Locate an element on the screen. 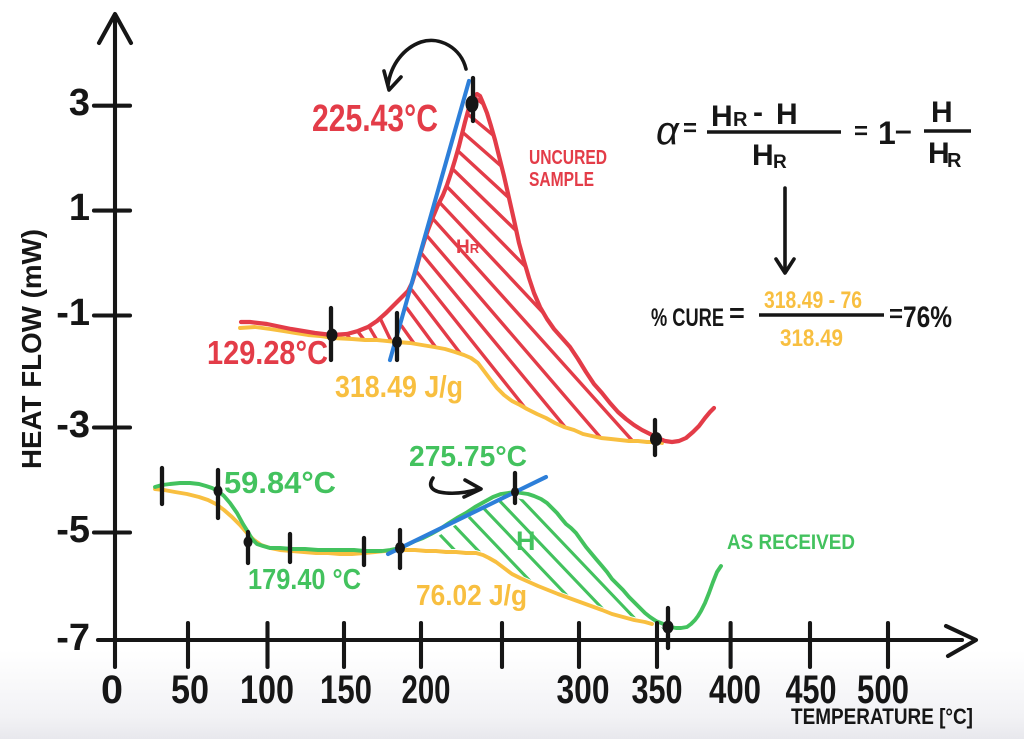  svg-text: AS RECEIVED is located at coordinates (791, 542).